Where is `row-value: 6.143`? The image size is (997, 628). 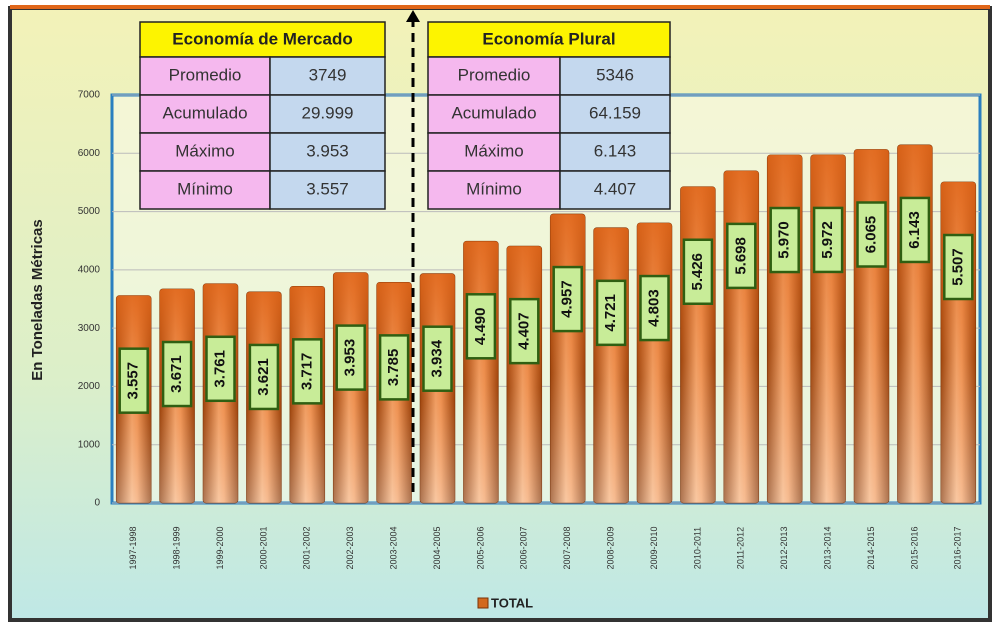
row-value: 6.143 is located at coordinates (615, 150).